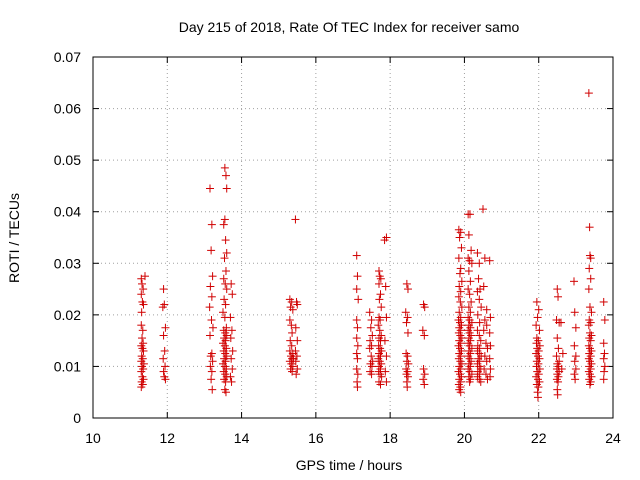 The height and width of the screenshot is (480, 640). What do you see at coordinates (77, 418) in the screenshot?
I see `y-tick-label: 0` at bounding box center [77, 418].